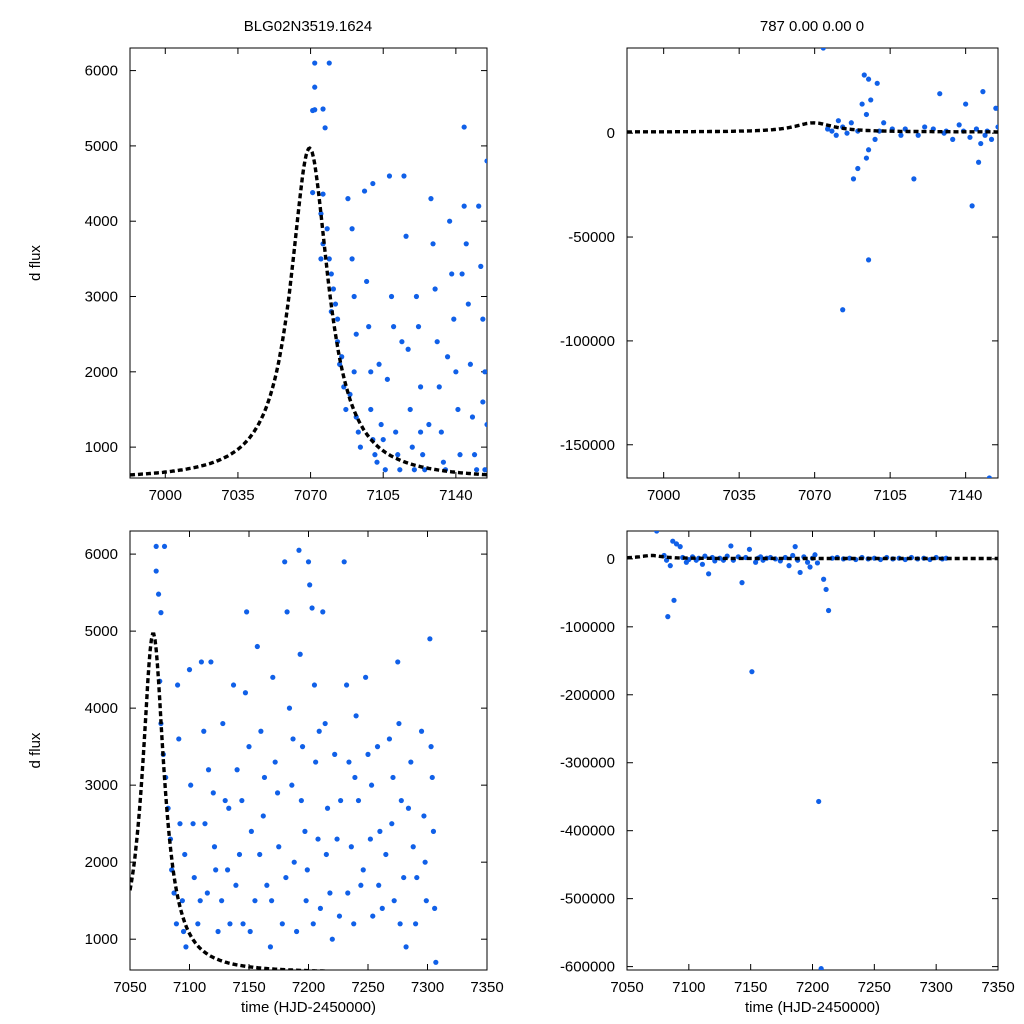 Image resolution: width=1024 pixels, height=1024 pixels. I want to click on x-tick-label: 7150, so click(248, 987).